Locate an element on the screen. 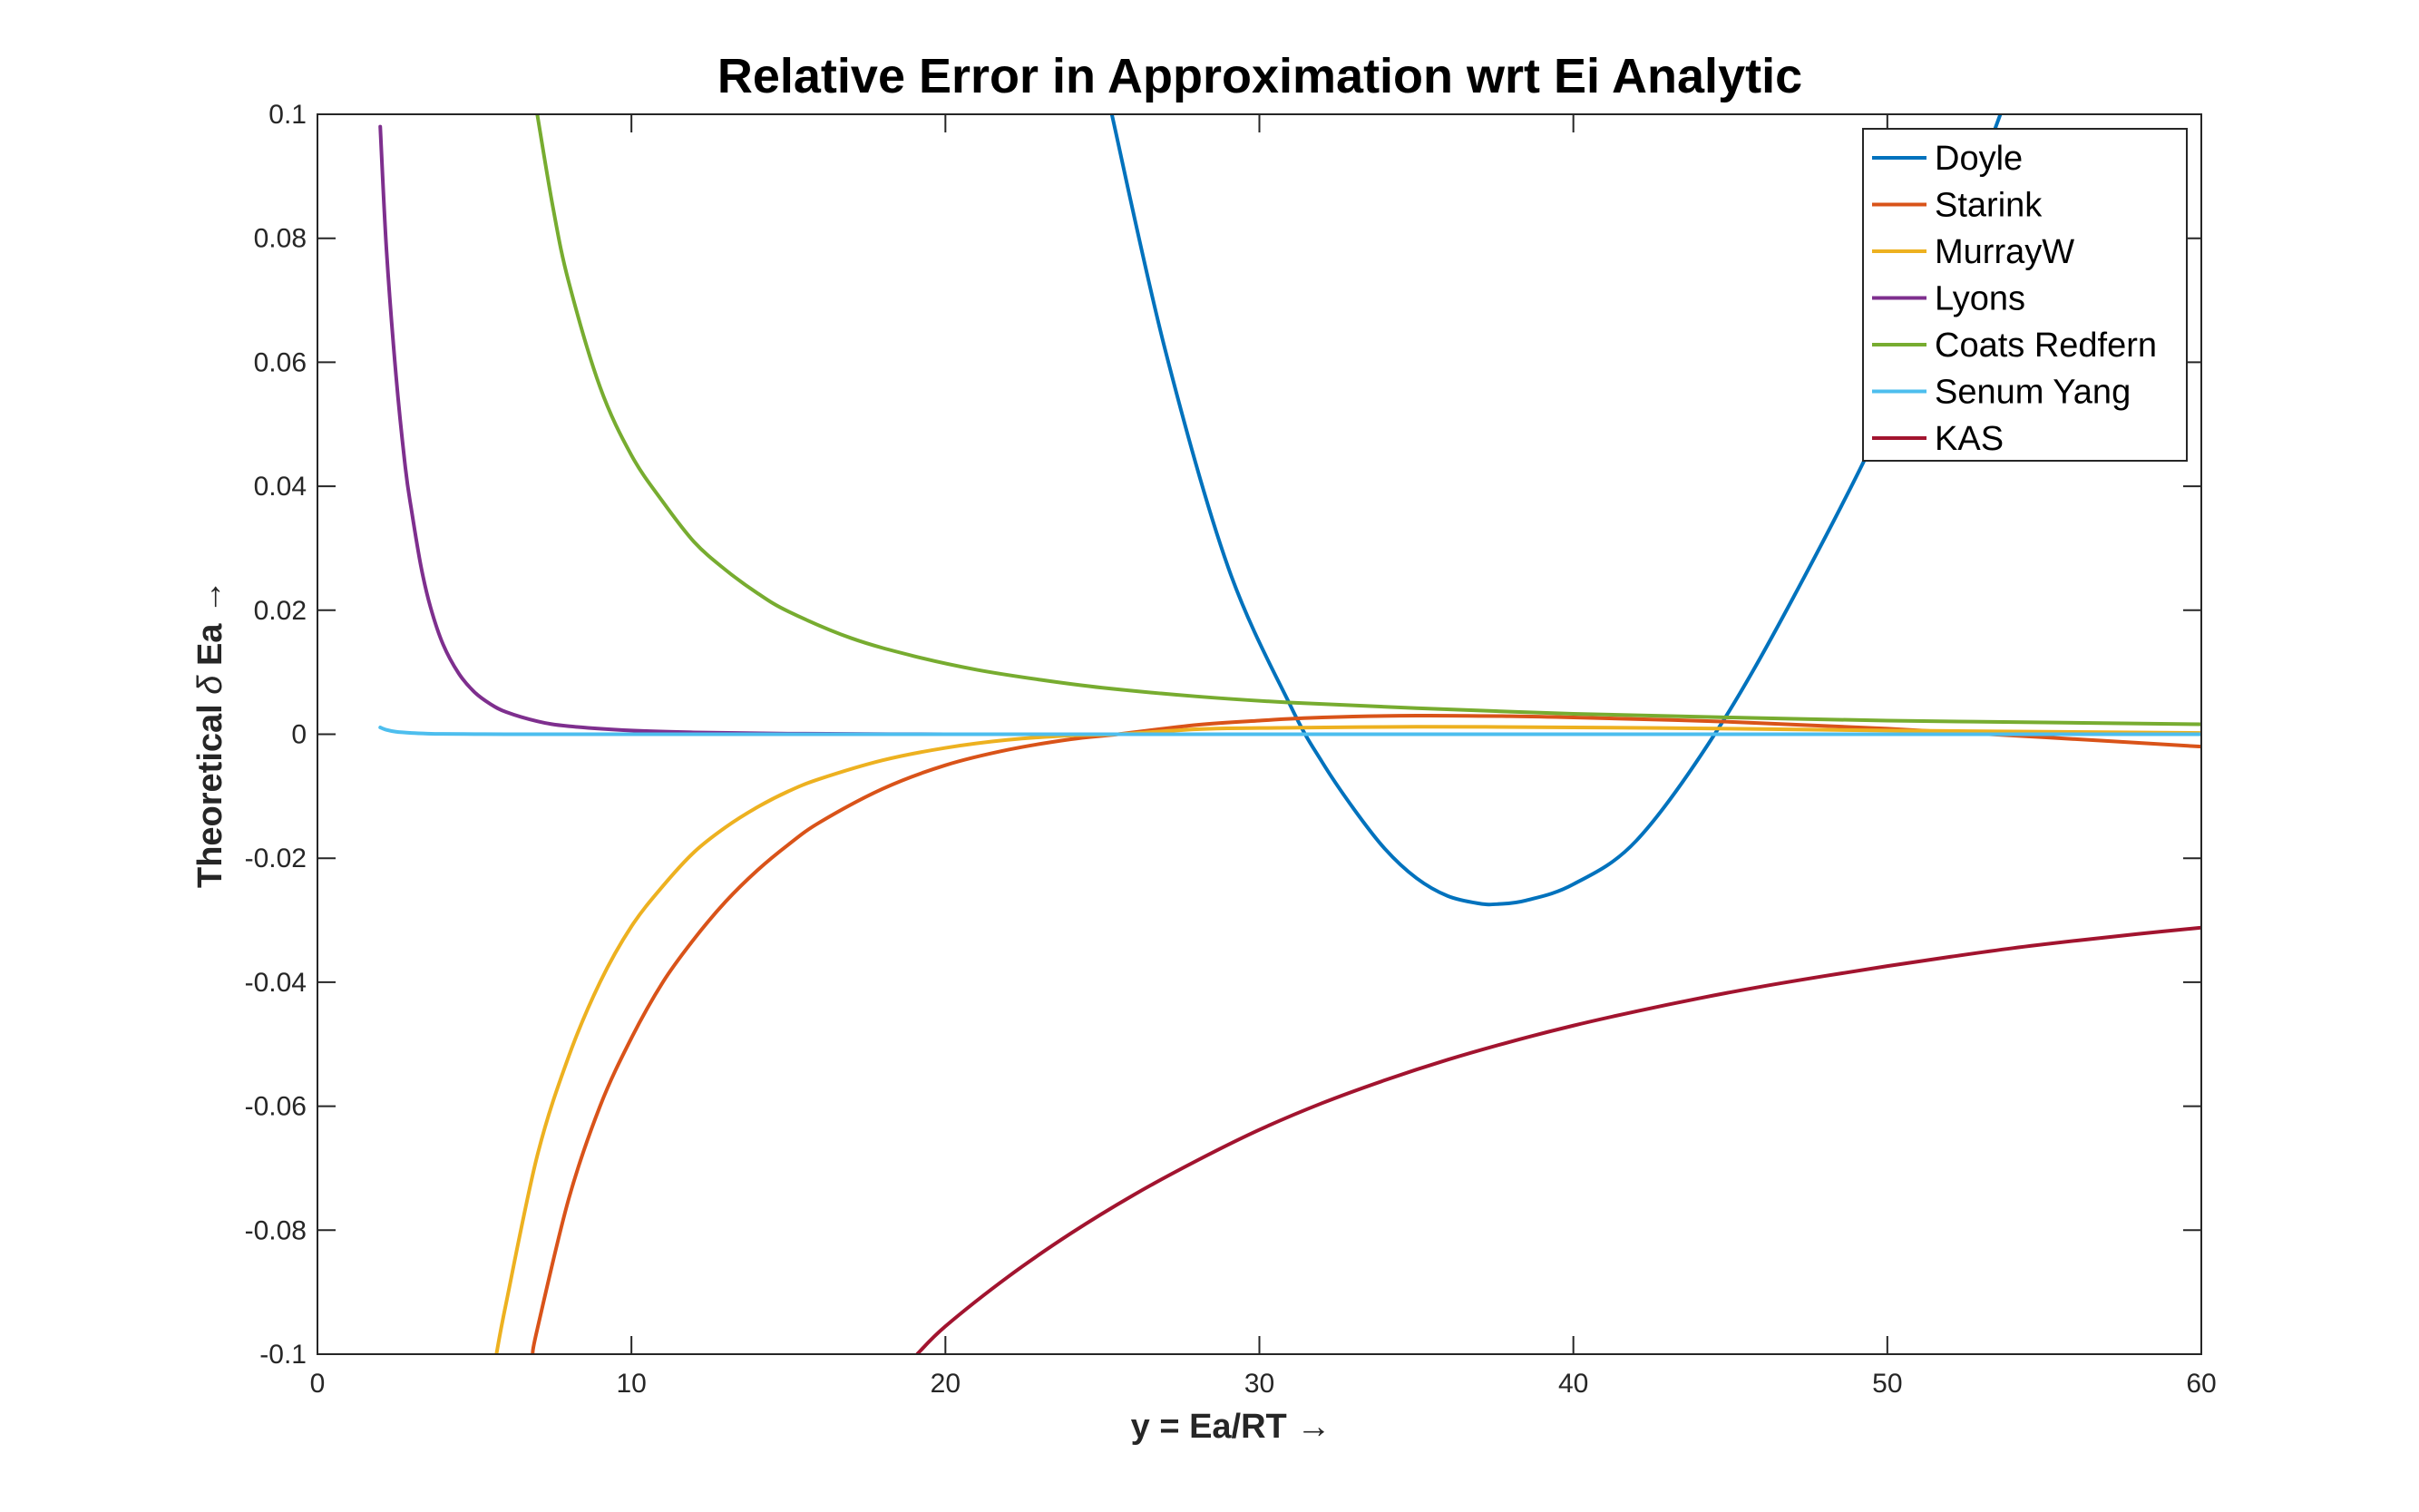  x-tick-label: 50 is located at coordinates (1887, 1384).